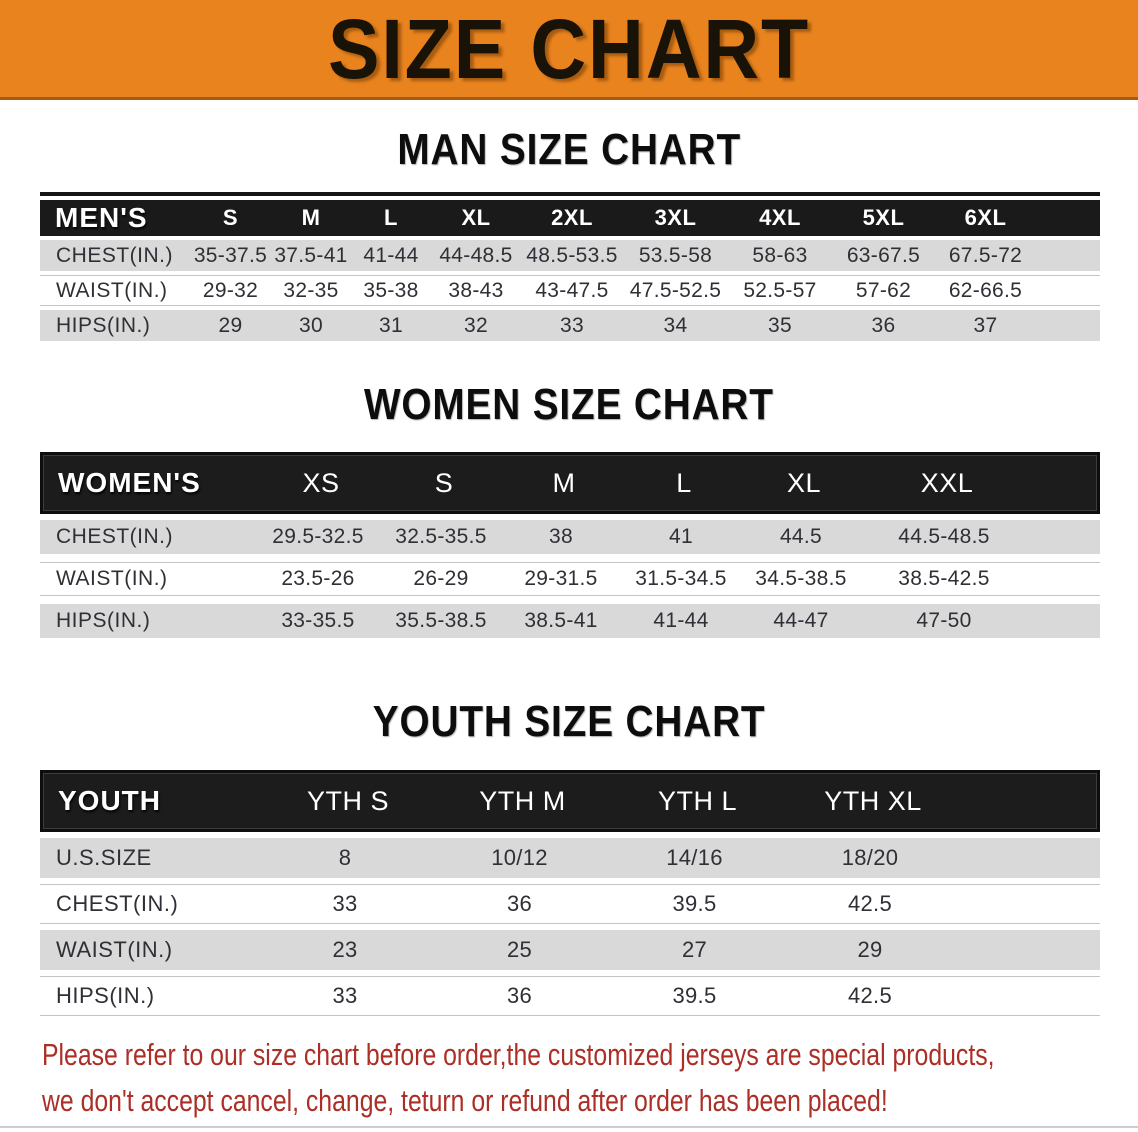  Describe the element at coordinates (944, 578) in the screenshot. I see `value-cell: 38.5-42.5` at that location.